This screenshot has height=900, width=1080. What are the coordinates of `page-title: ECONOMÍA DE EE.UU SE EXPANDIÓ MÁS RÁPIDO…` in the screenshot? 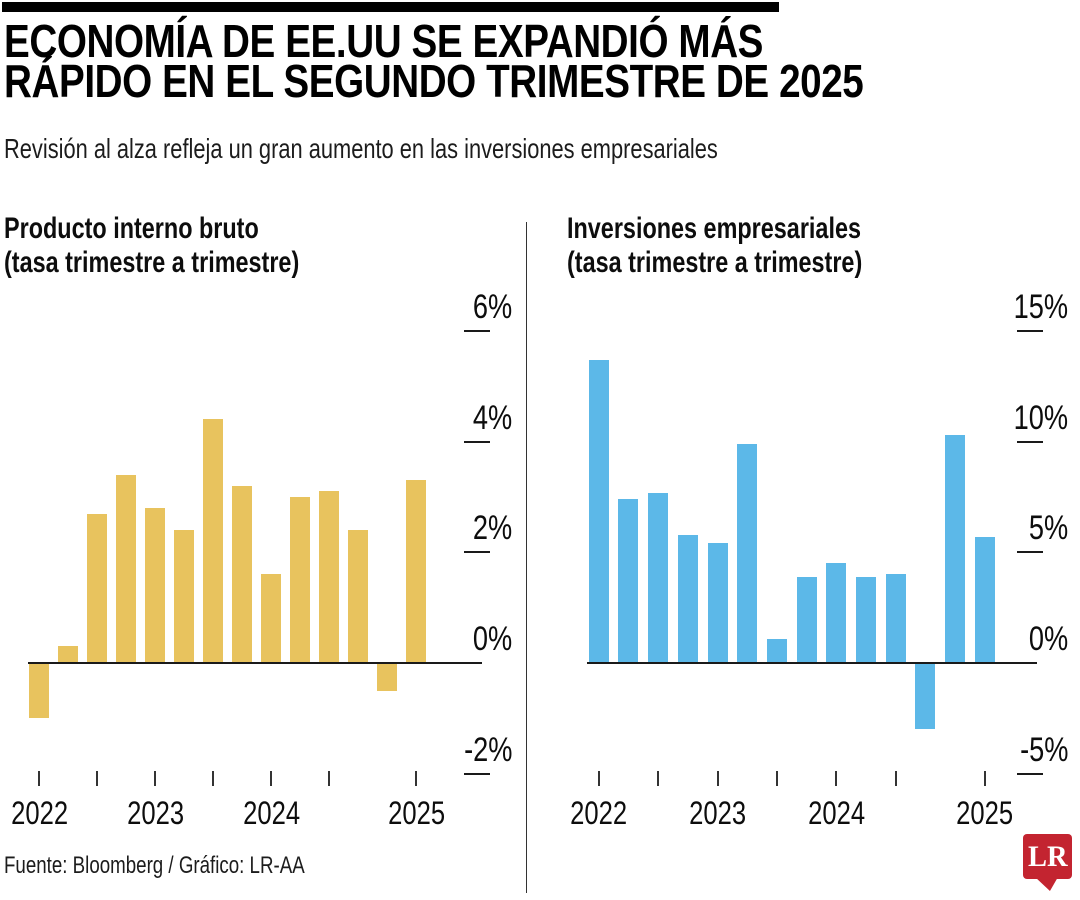 It's located at (515, 61).